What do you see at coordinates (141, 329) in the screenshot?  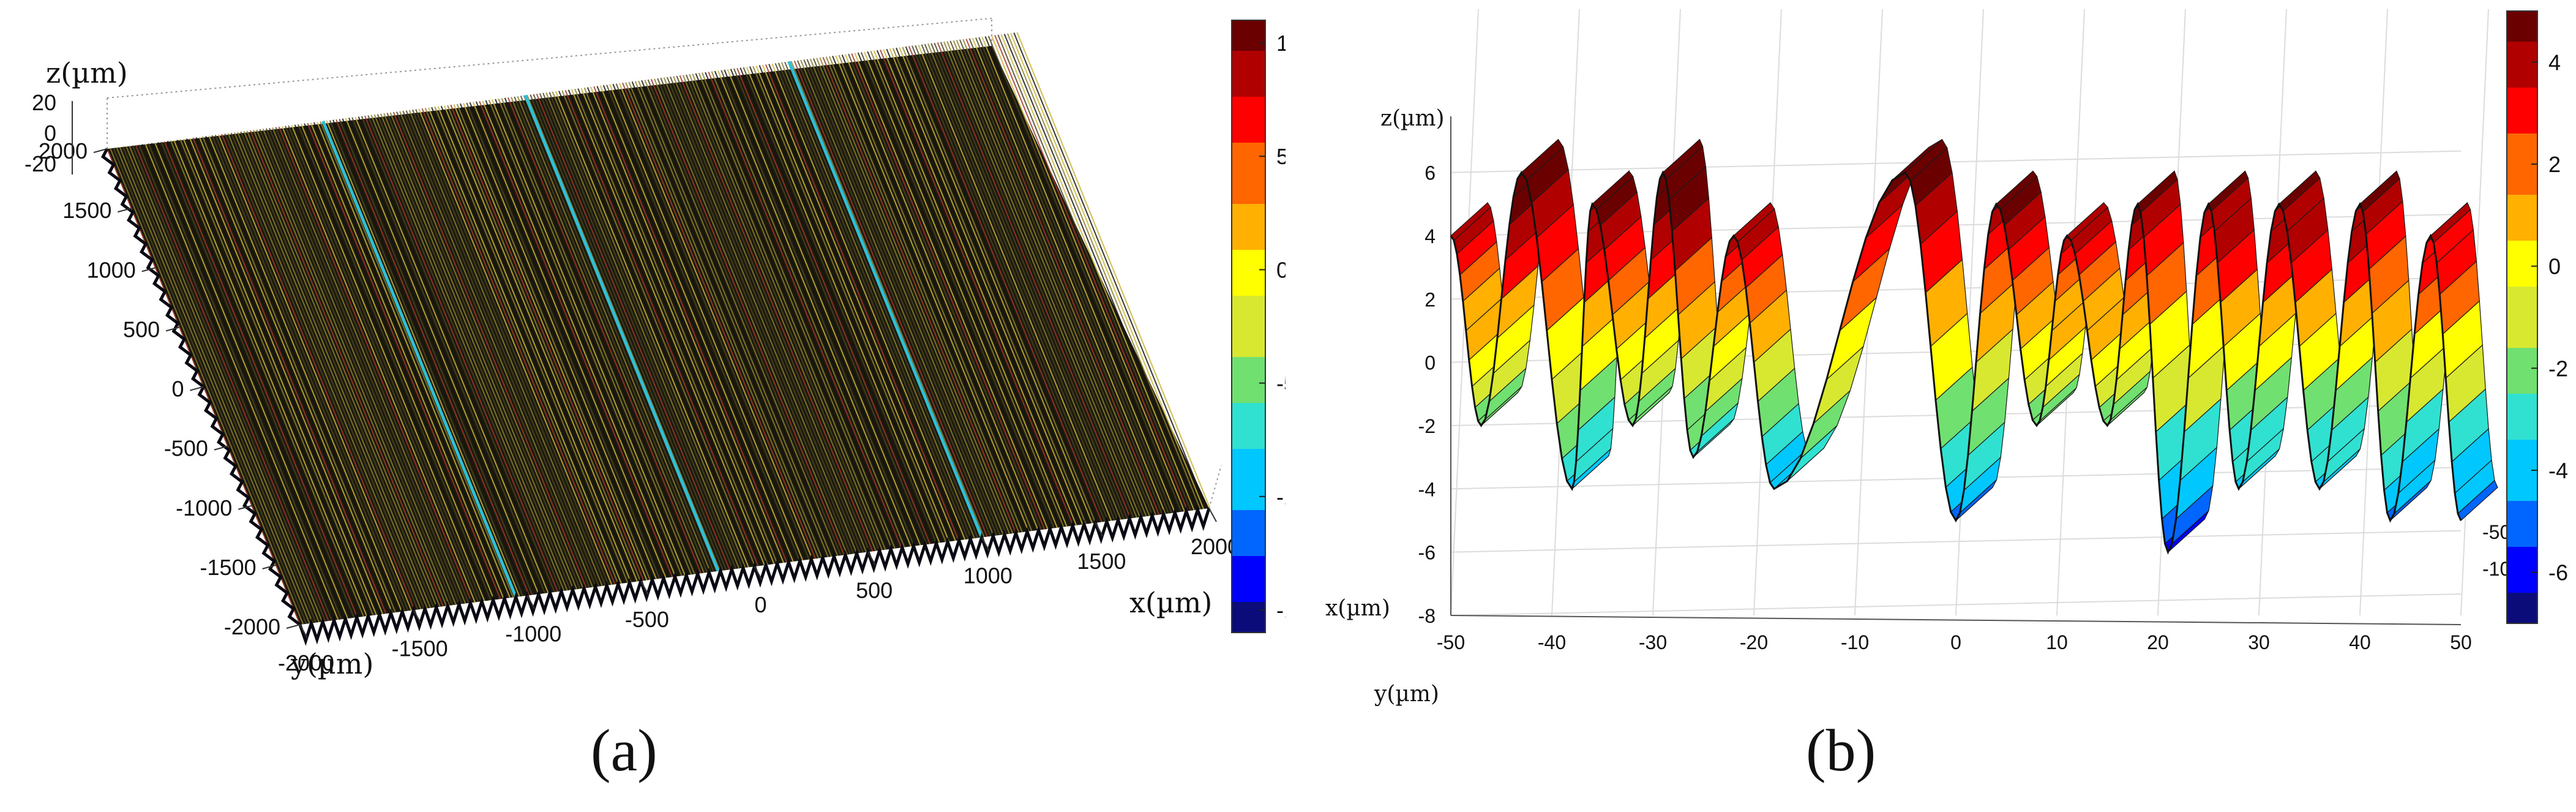 I see `y-tick-label: 500` at bounding box center [141, 329].